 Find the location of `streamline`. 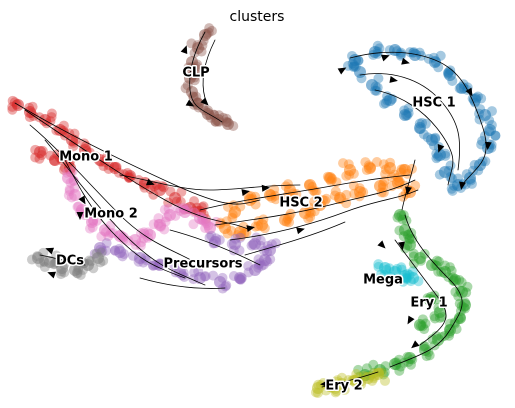

streamline is located at coordinates (115, 195).